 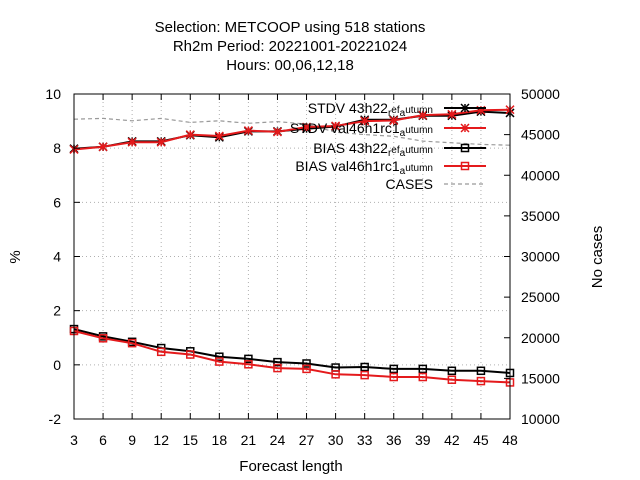 What do you see at coordinates (364, 167) in the screenshot?
I see `legend-label-3: BIAS val46h1rc1autumn` at bounding box center [364, 167].